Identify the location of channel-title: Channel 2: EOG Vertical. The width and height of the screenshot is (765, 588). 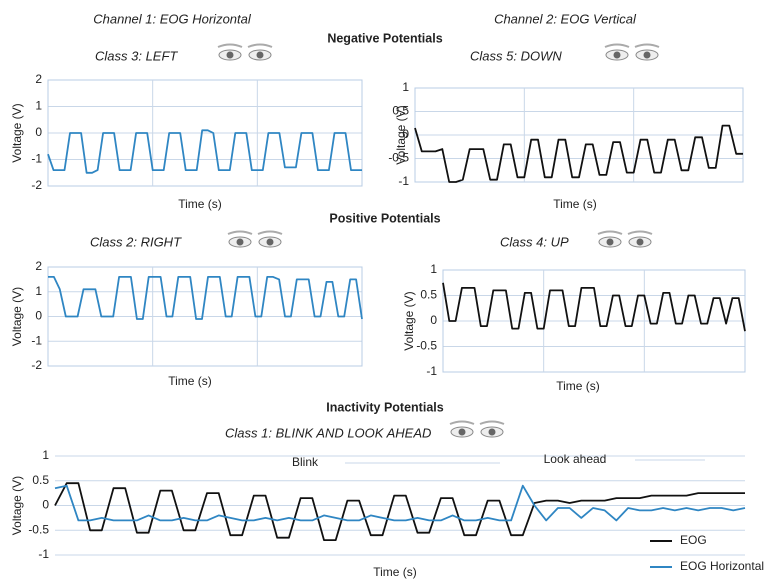
(565, 18).